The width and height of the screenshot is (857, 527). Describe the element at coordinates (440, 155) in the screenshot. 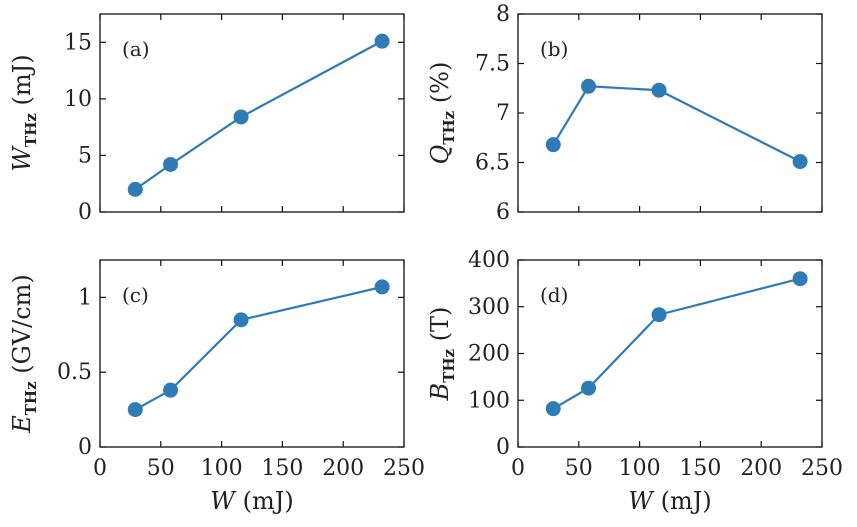

I see `y-axis-label-symbol: Q` at that location.